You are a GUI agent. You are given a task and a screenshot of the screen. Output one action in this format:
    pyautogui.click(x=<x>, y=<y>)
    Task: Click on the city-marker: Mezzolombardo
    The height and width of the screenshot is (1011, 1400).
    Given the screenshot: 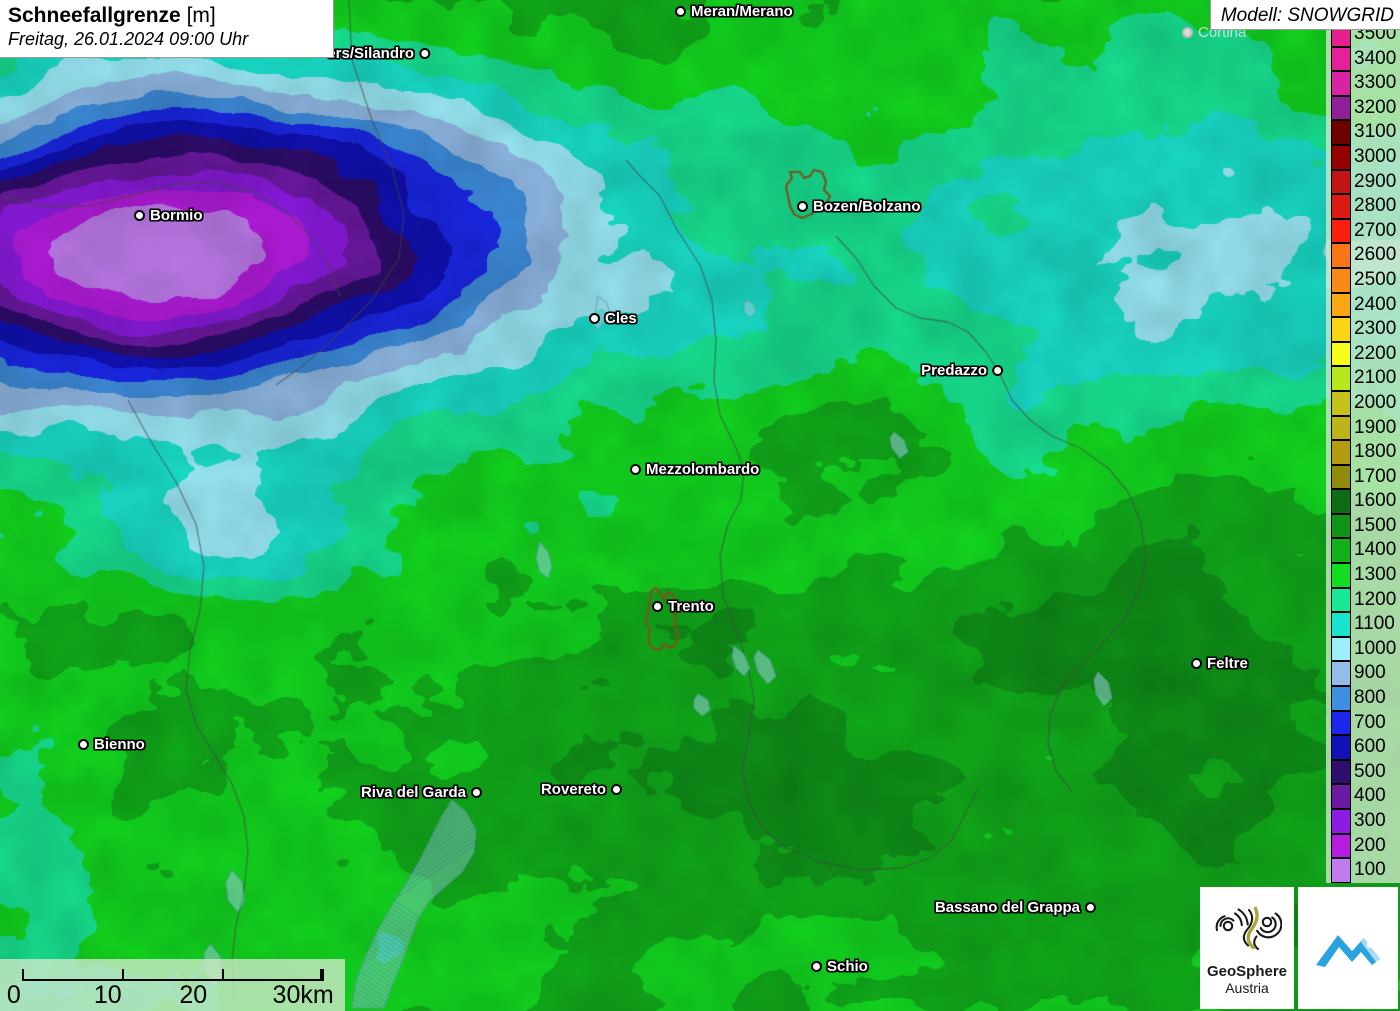 What is the action you would take?
    pyautogui.click(x=694, y=469)
    